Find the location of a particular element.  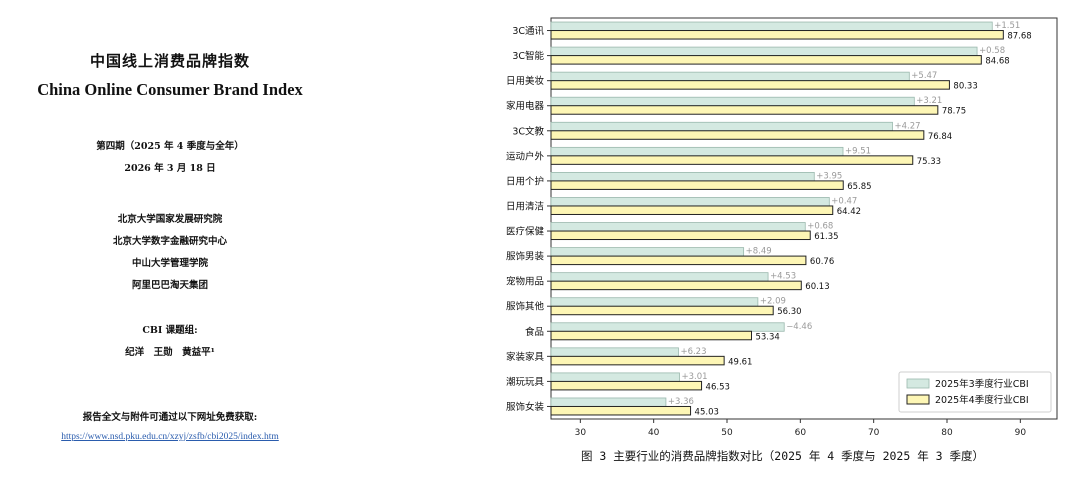

category-label: 服饰其他 is located at coordinates (525, 307).